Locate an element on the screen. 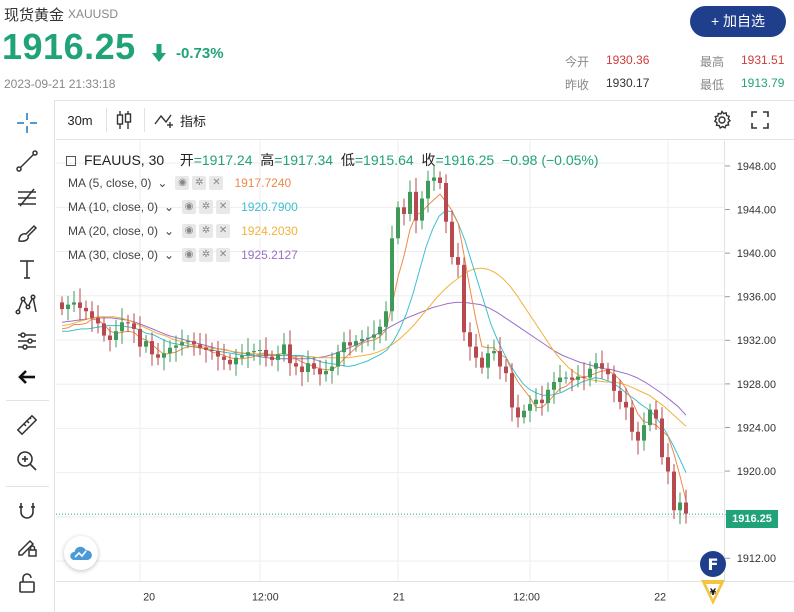 This screenshot has height=612, width=794. settings-button is located at coordinates (722, 120).